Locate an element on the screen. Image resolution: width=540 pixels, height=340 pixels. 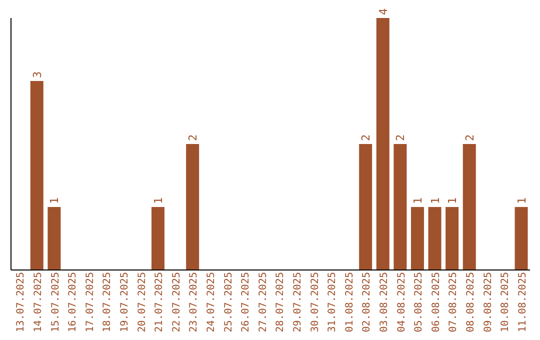
x-tick-label: 10.08.2025 is located at coordinates (506, 302).